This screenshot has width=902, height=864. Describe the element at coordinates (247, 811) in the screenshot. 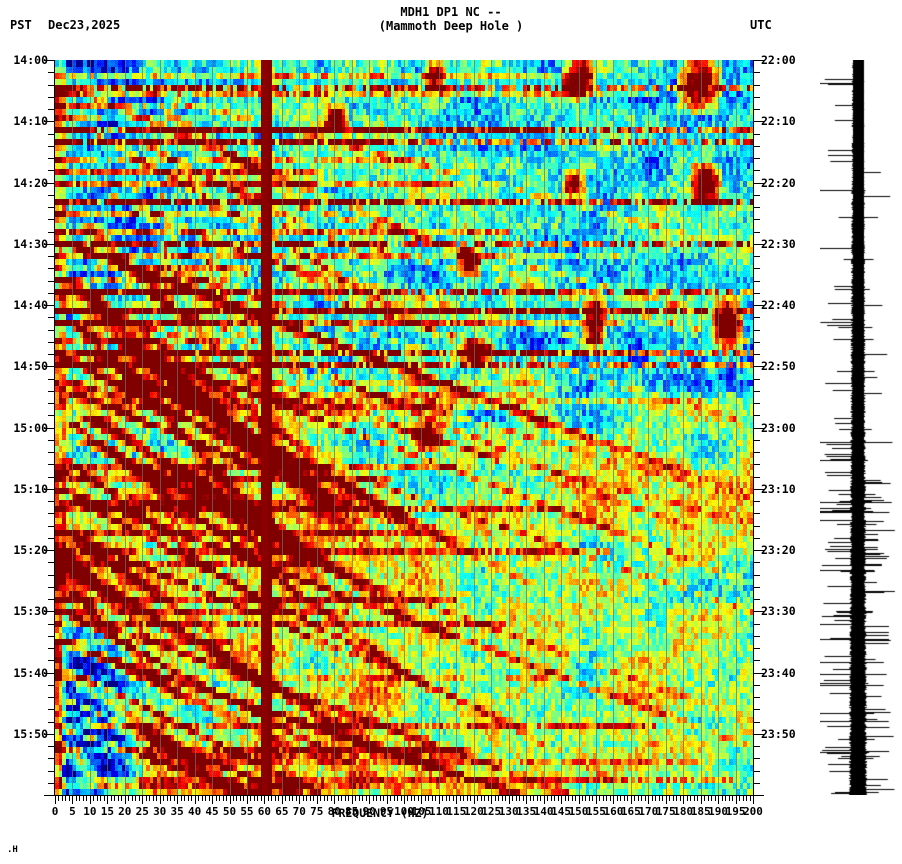

I see `freq-label: 55` at that location.